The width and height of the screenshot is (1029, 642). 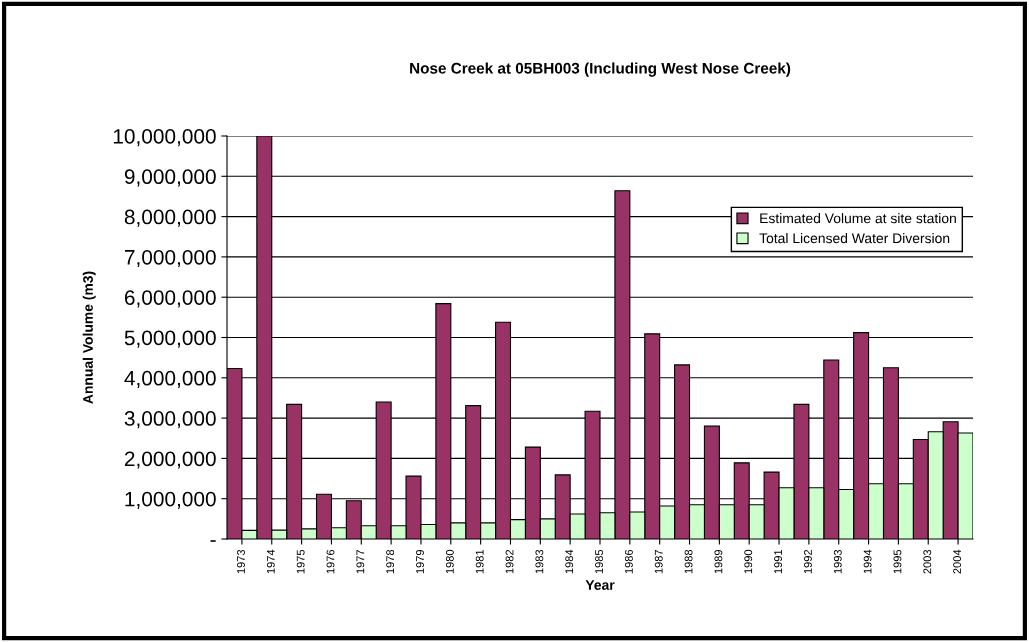 I want to click on x-tick-label: 1995, so click(x=897, y=561).